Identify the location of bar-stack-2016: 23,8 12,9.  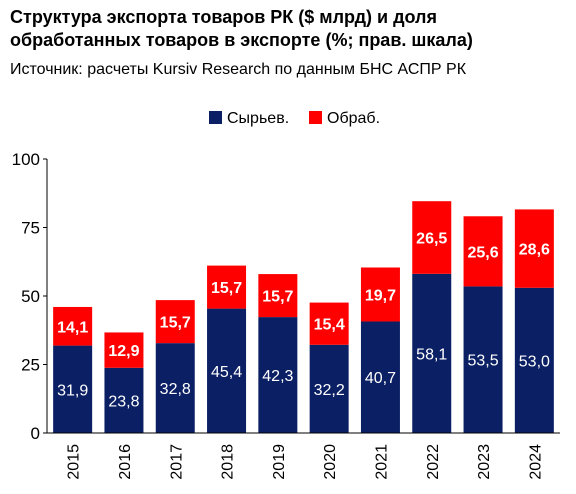
(124, 382).